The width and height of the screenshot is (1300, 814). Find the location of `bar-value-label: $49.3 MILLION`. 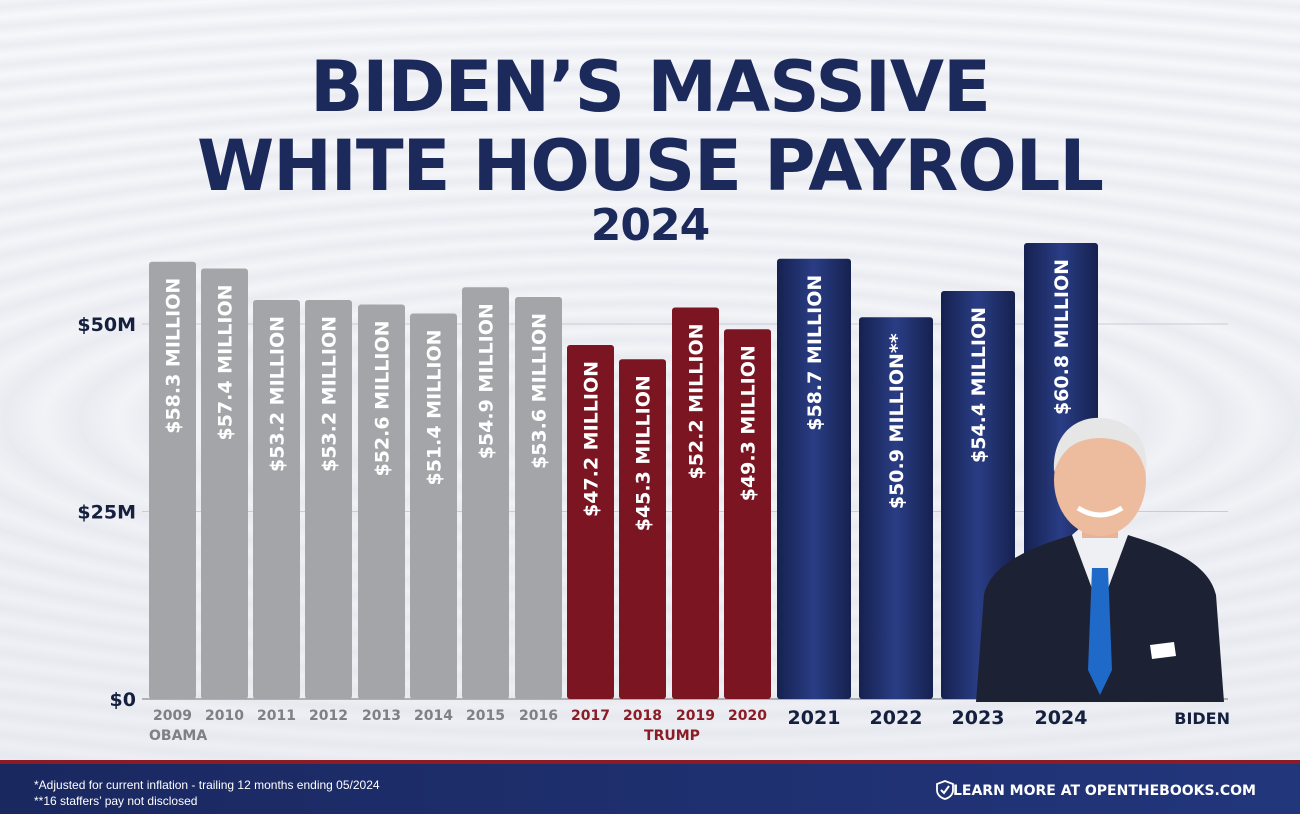

bar-value-label: $49.3 MILLION is located at coordinates (749, 423).